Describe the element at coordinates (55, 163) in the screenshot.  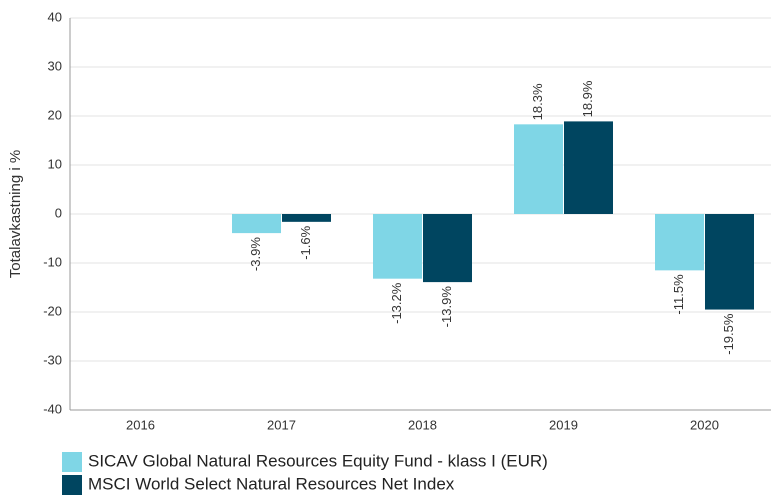
I see `y-tick-label: 10` at that location.